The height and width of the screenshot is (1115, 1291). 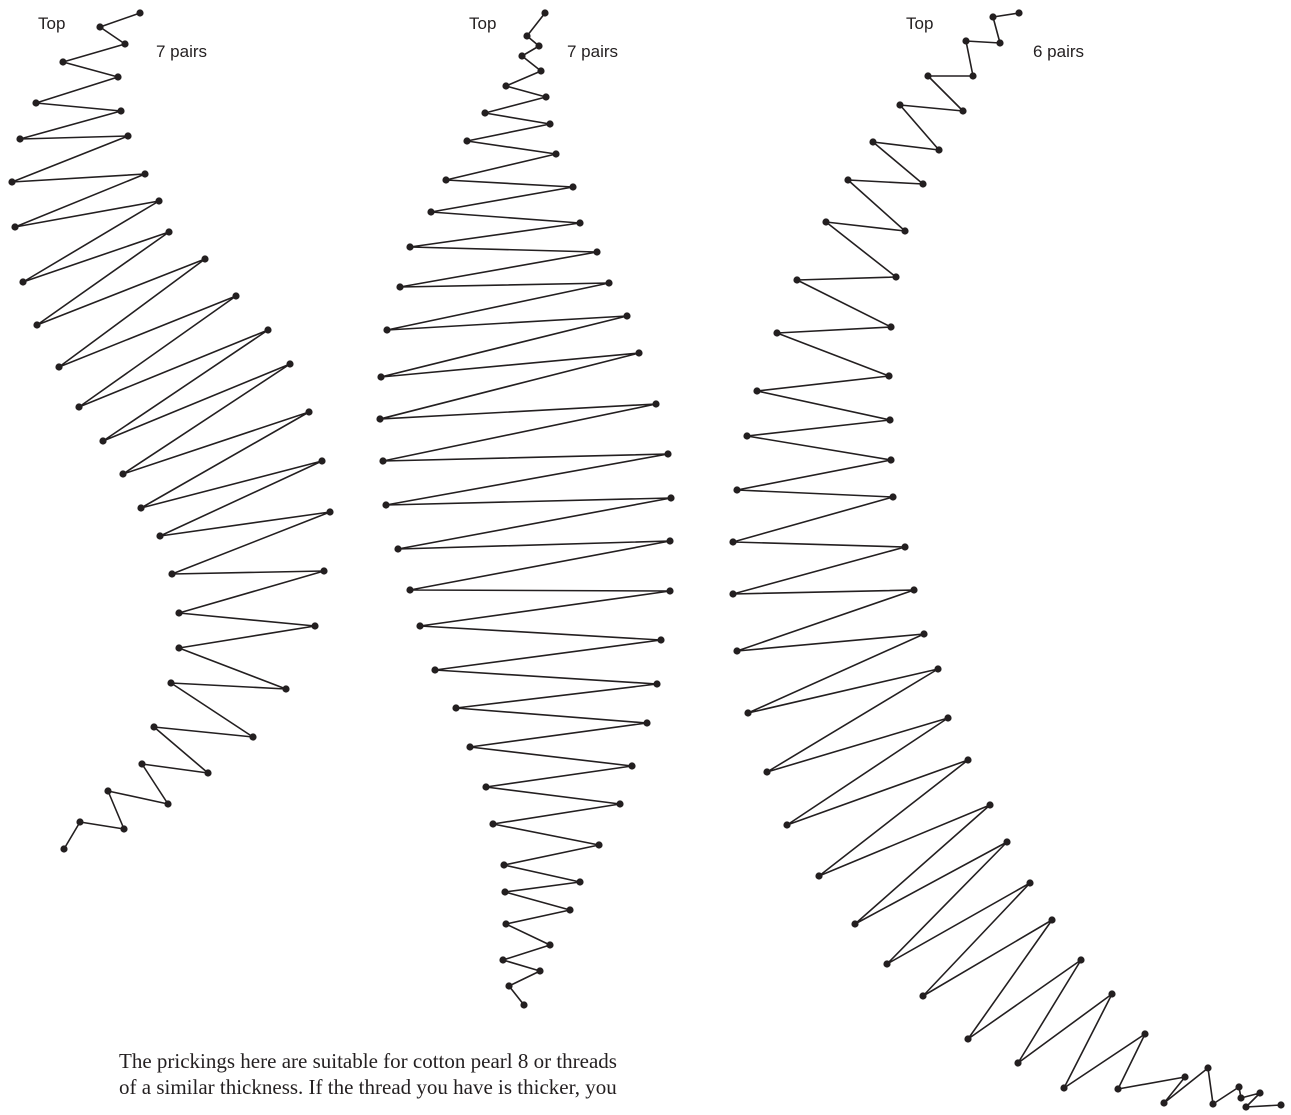 I want to click on pattern-2-pairs-label: 7 pairs, so click(x=593, y=51).